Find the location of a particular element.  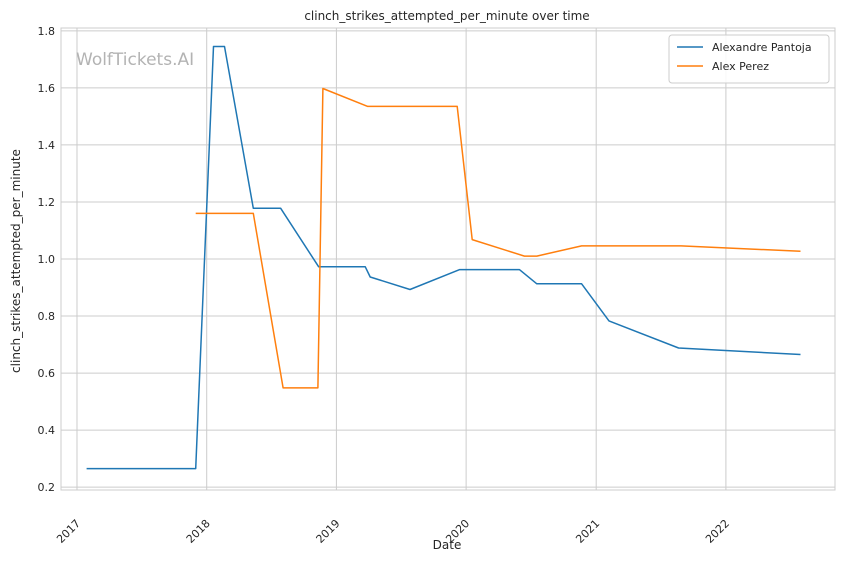

x-tick-label: 2021 is located at coordinates (587, 531).